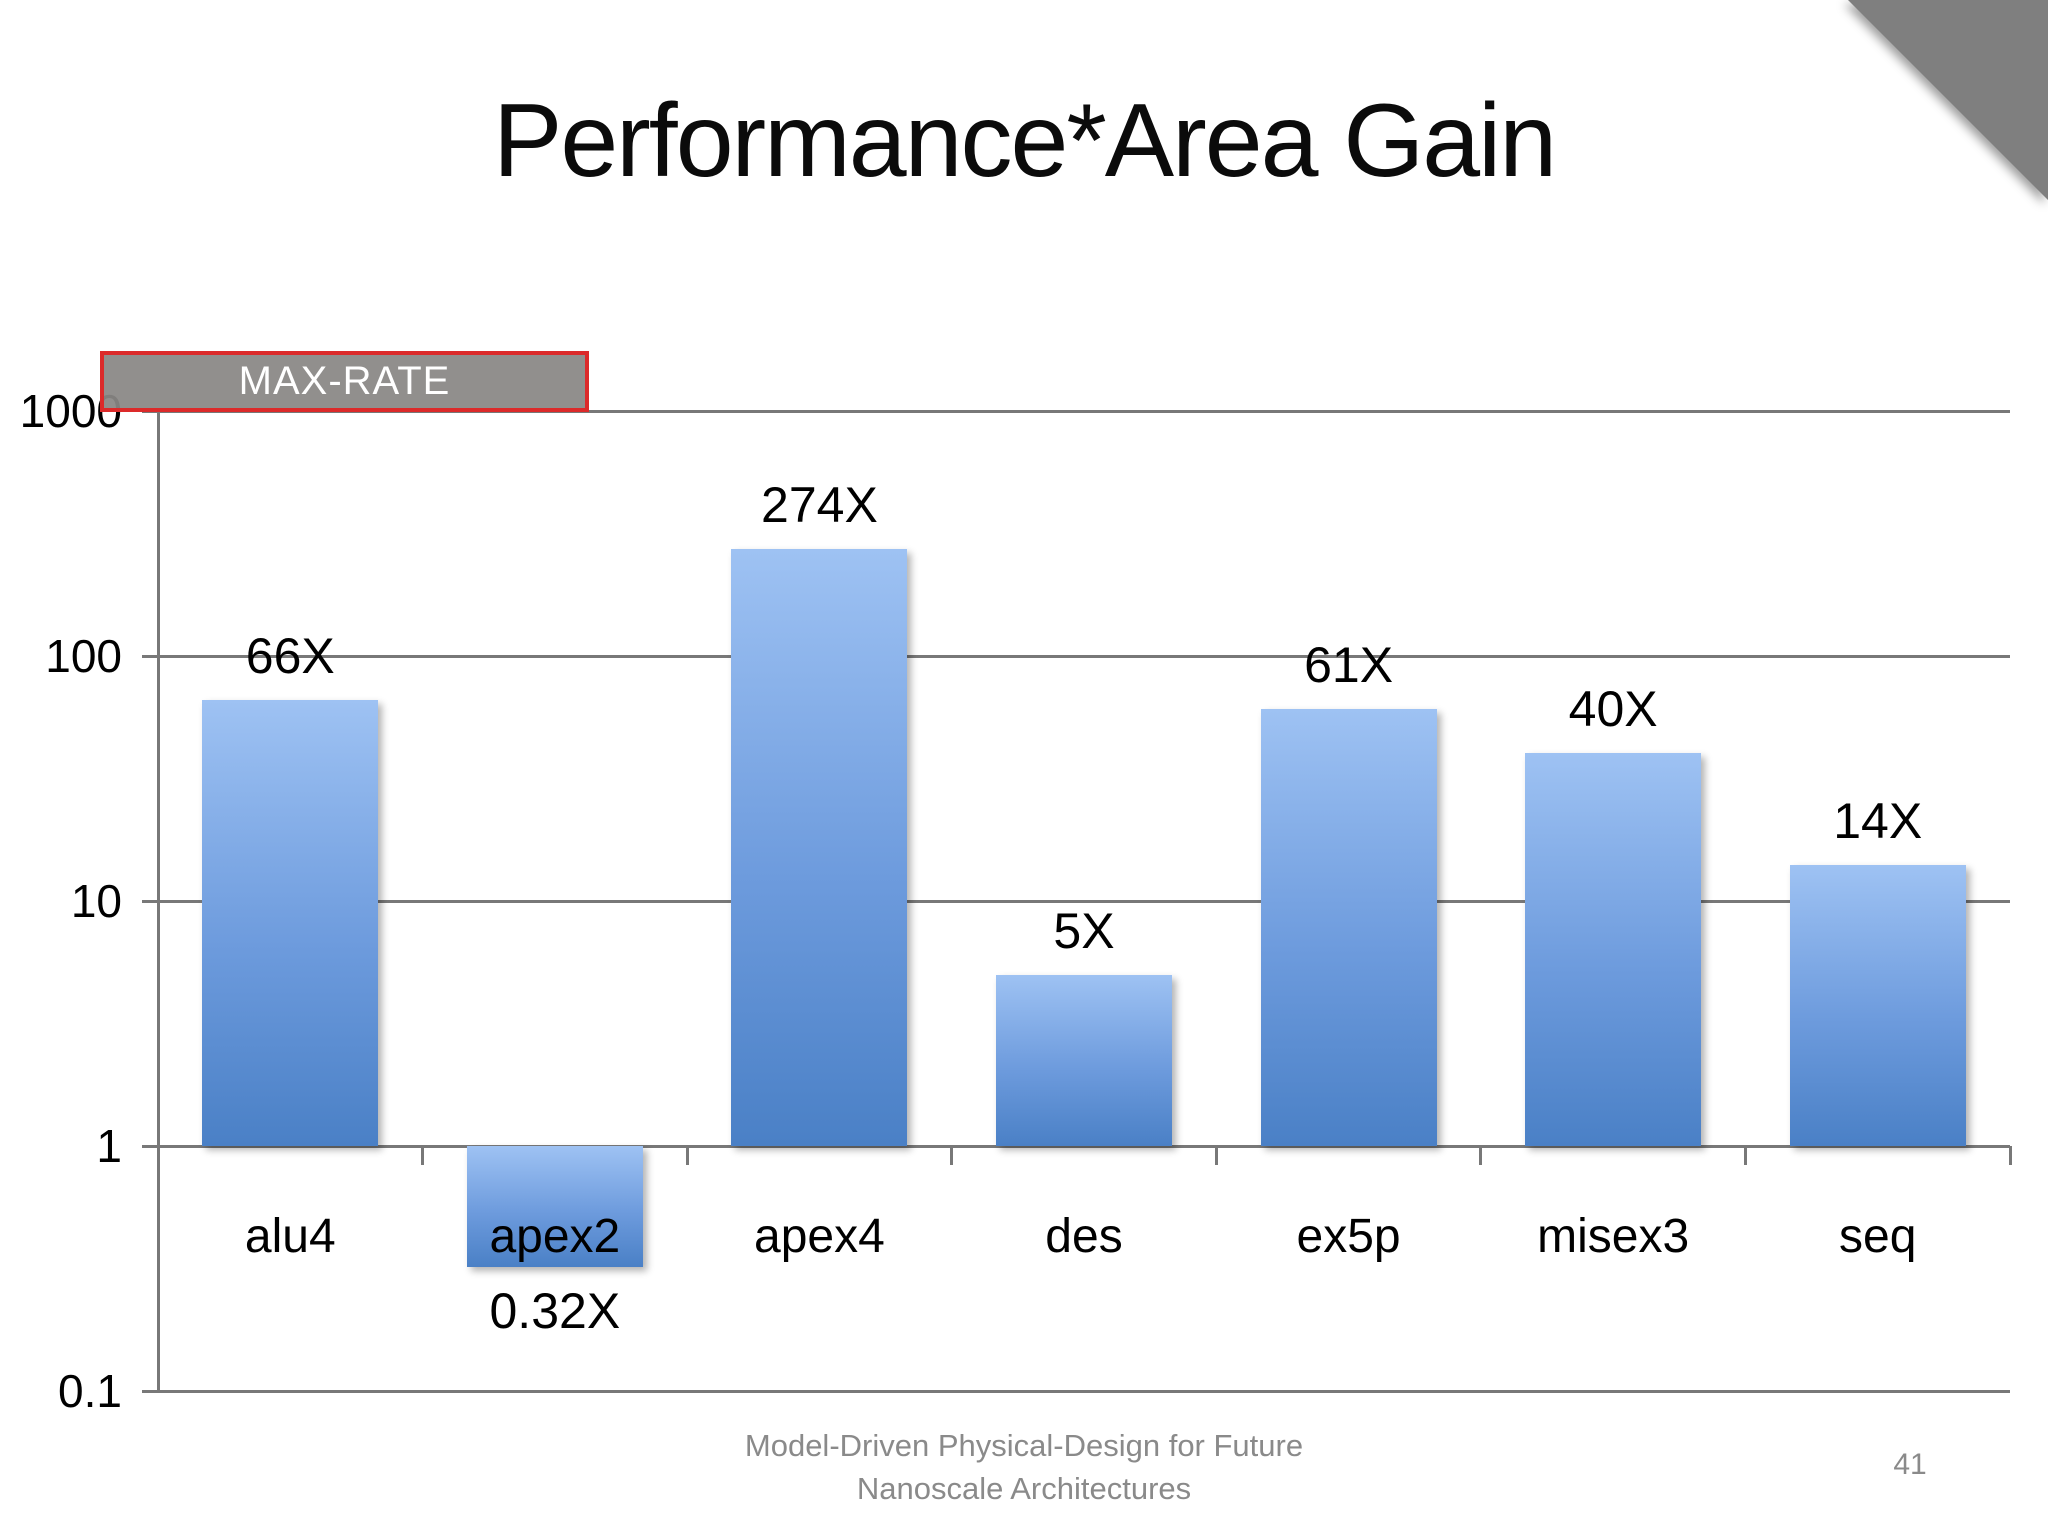  What do you see at coordinates (1877, 1005) in the screenshot?
I see `bar-seq` at bounding box center [1877, 1005].